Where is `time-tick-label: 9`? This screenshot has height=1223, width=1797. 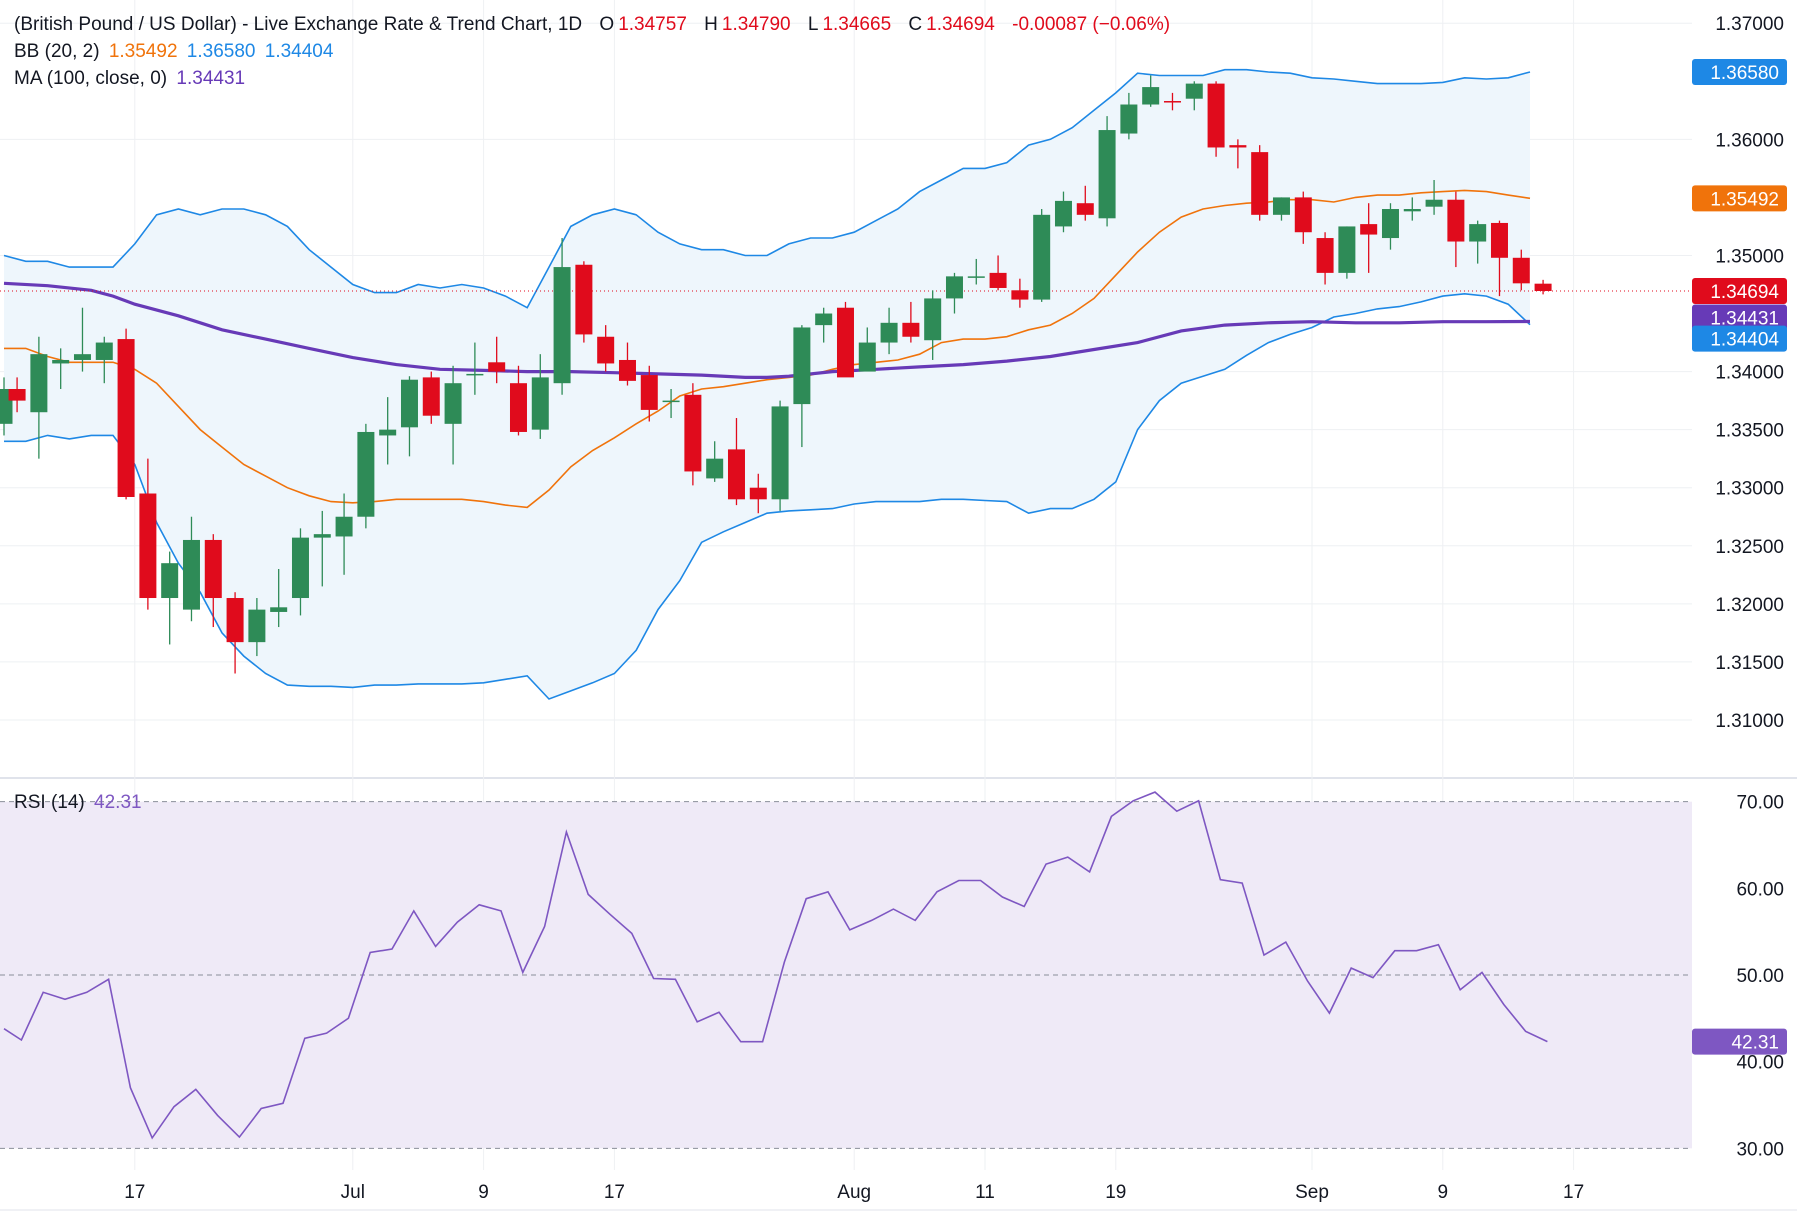
time-tick-label: 9 is located at coordinates (483, 1192).